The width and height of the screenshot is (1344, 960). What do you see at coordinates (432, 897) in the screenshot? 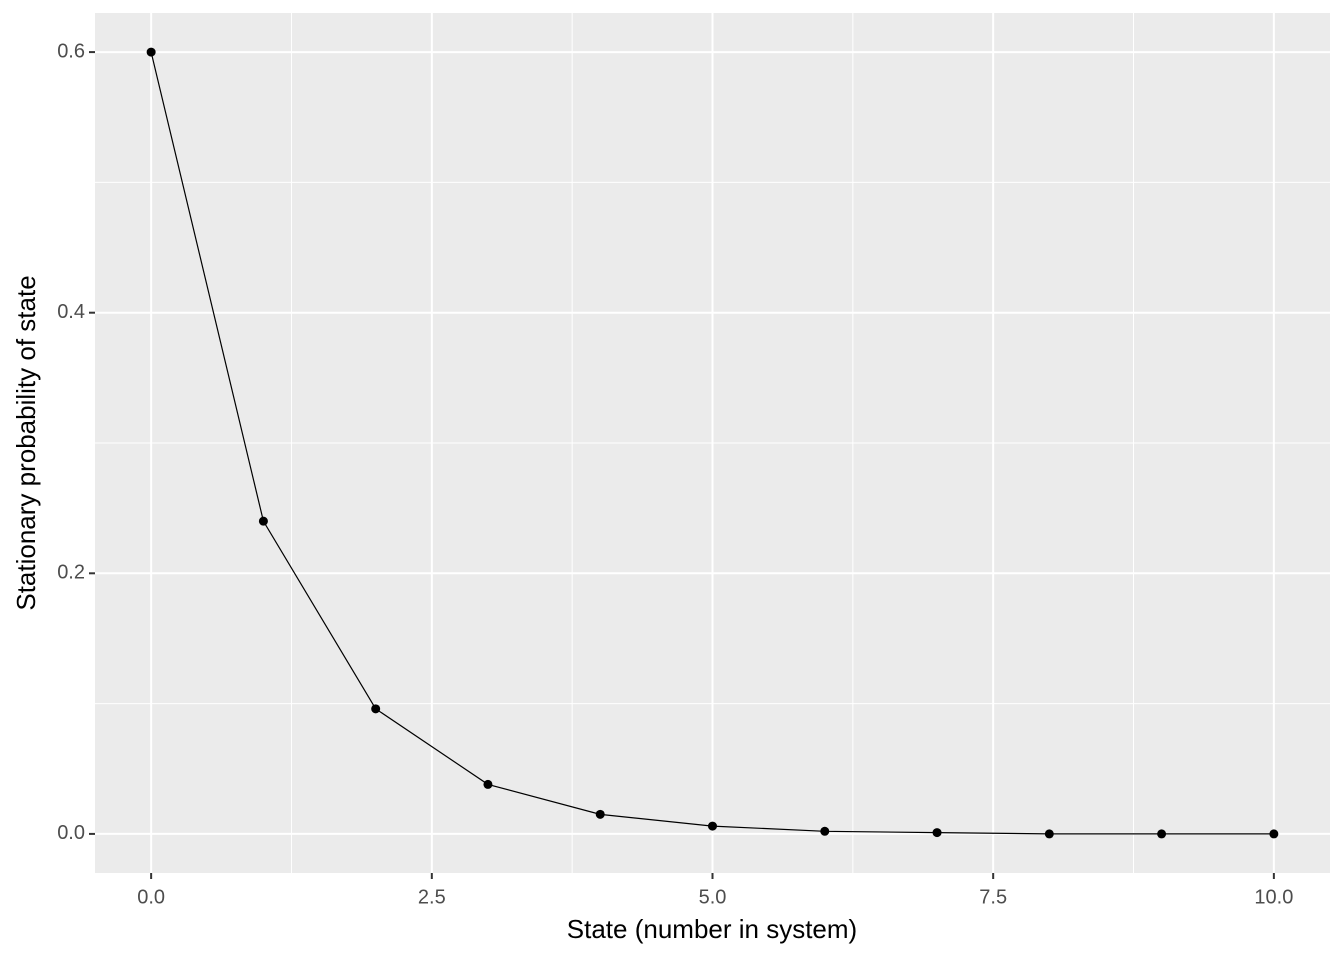
I see `x-tick-label: 2.5` at bounding box center [432, 897].